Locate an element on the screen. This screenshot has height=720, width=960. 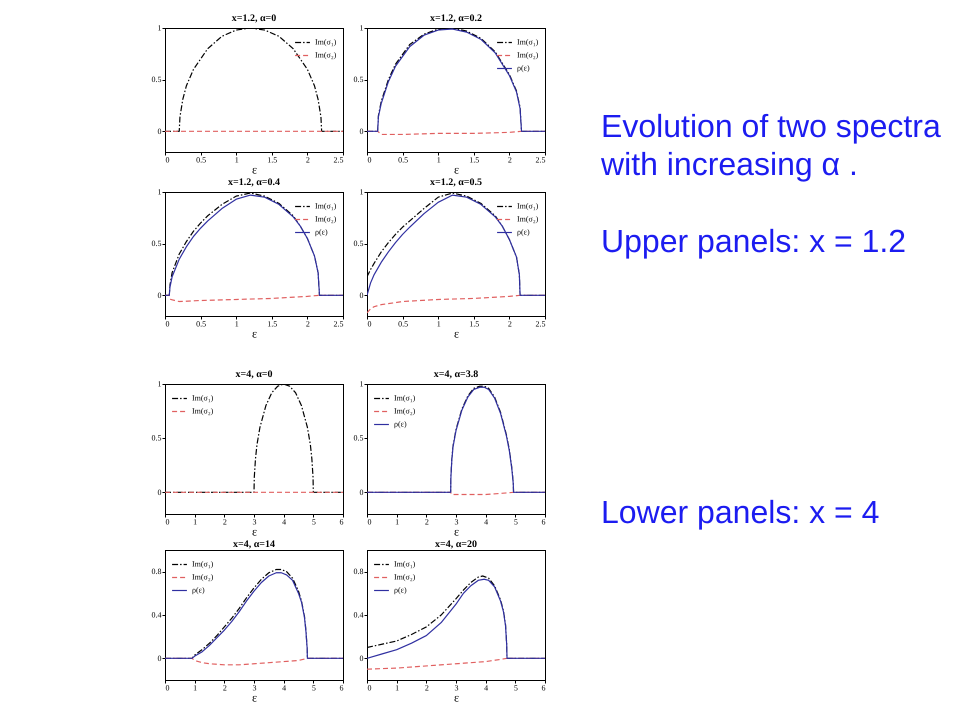
chart-title: x=1.2, α=0 is located at coordinates (254, 18).